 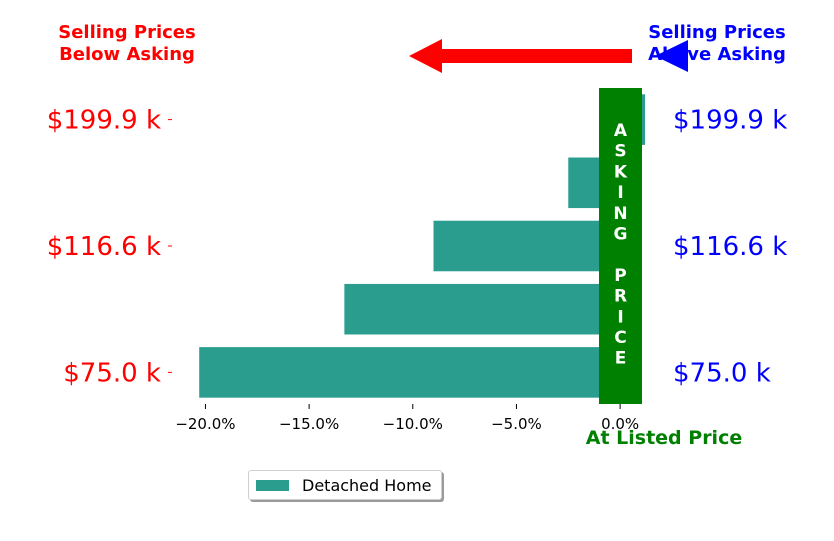 I want to click on x-tick-label-1: −15.0%, so click(x=309, y=424).